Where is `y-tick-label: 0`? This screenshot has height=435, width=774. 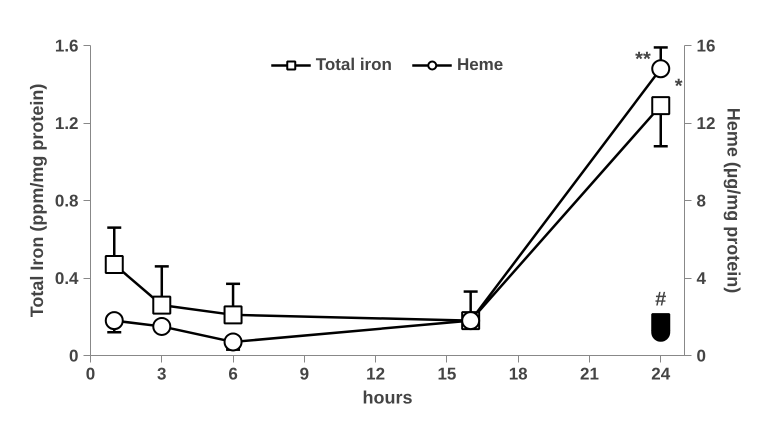
y-tick-label: 0 is located at coordinates (74, 356).